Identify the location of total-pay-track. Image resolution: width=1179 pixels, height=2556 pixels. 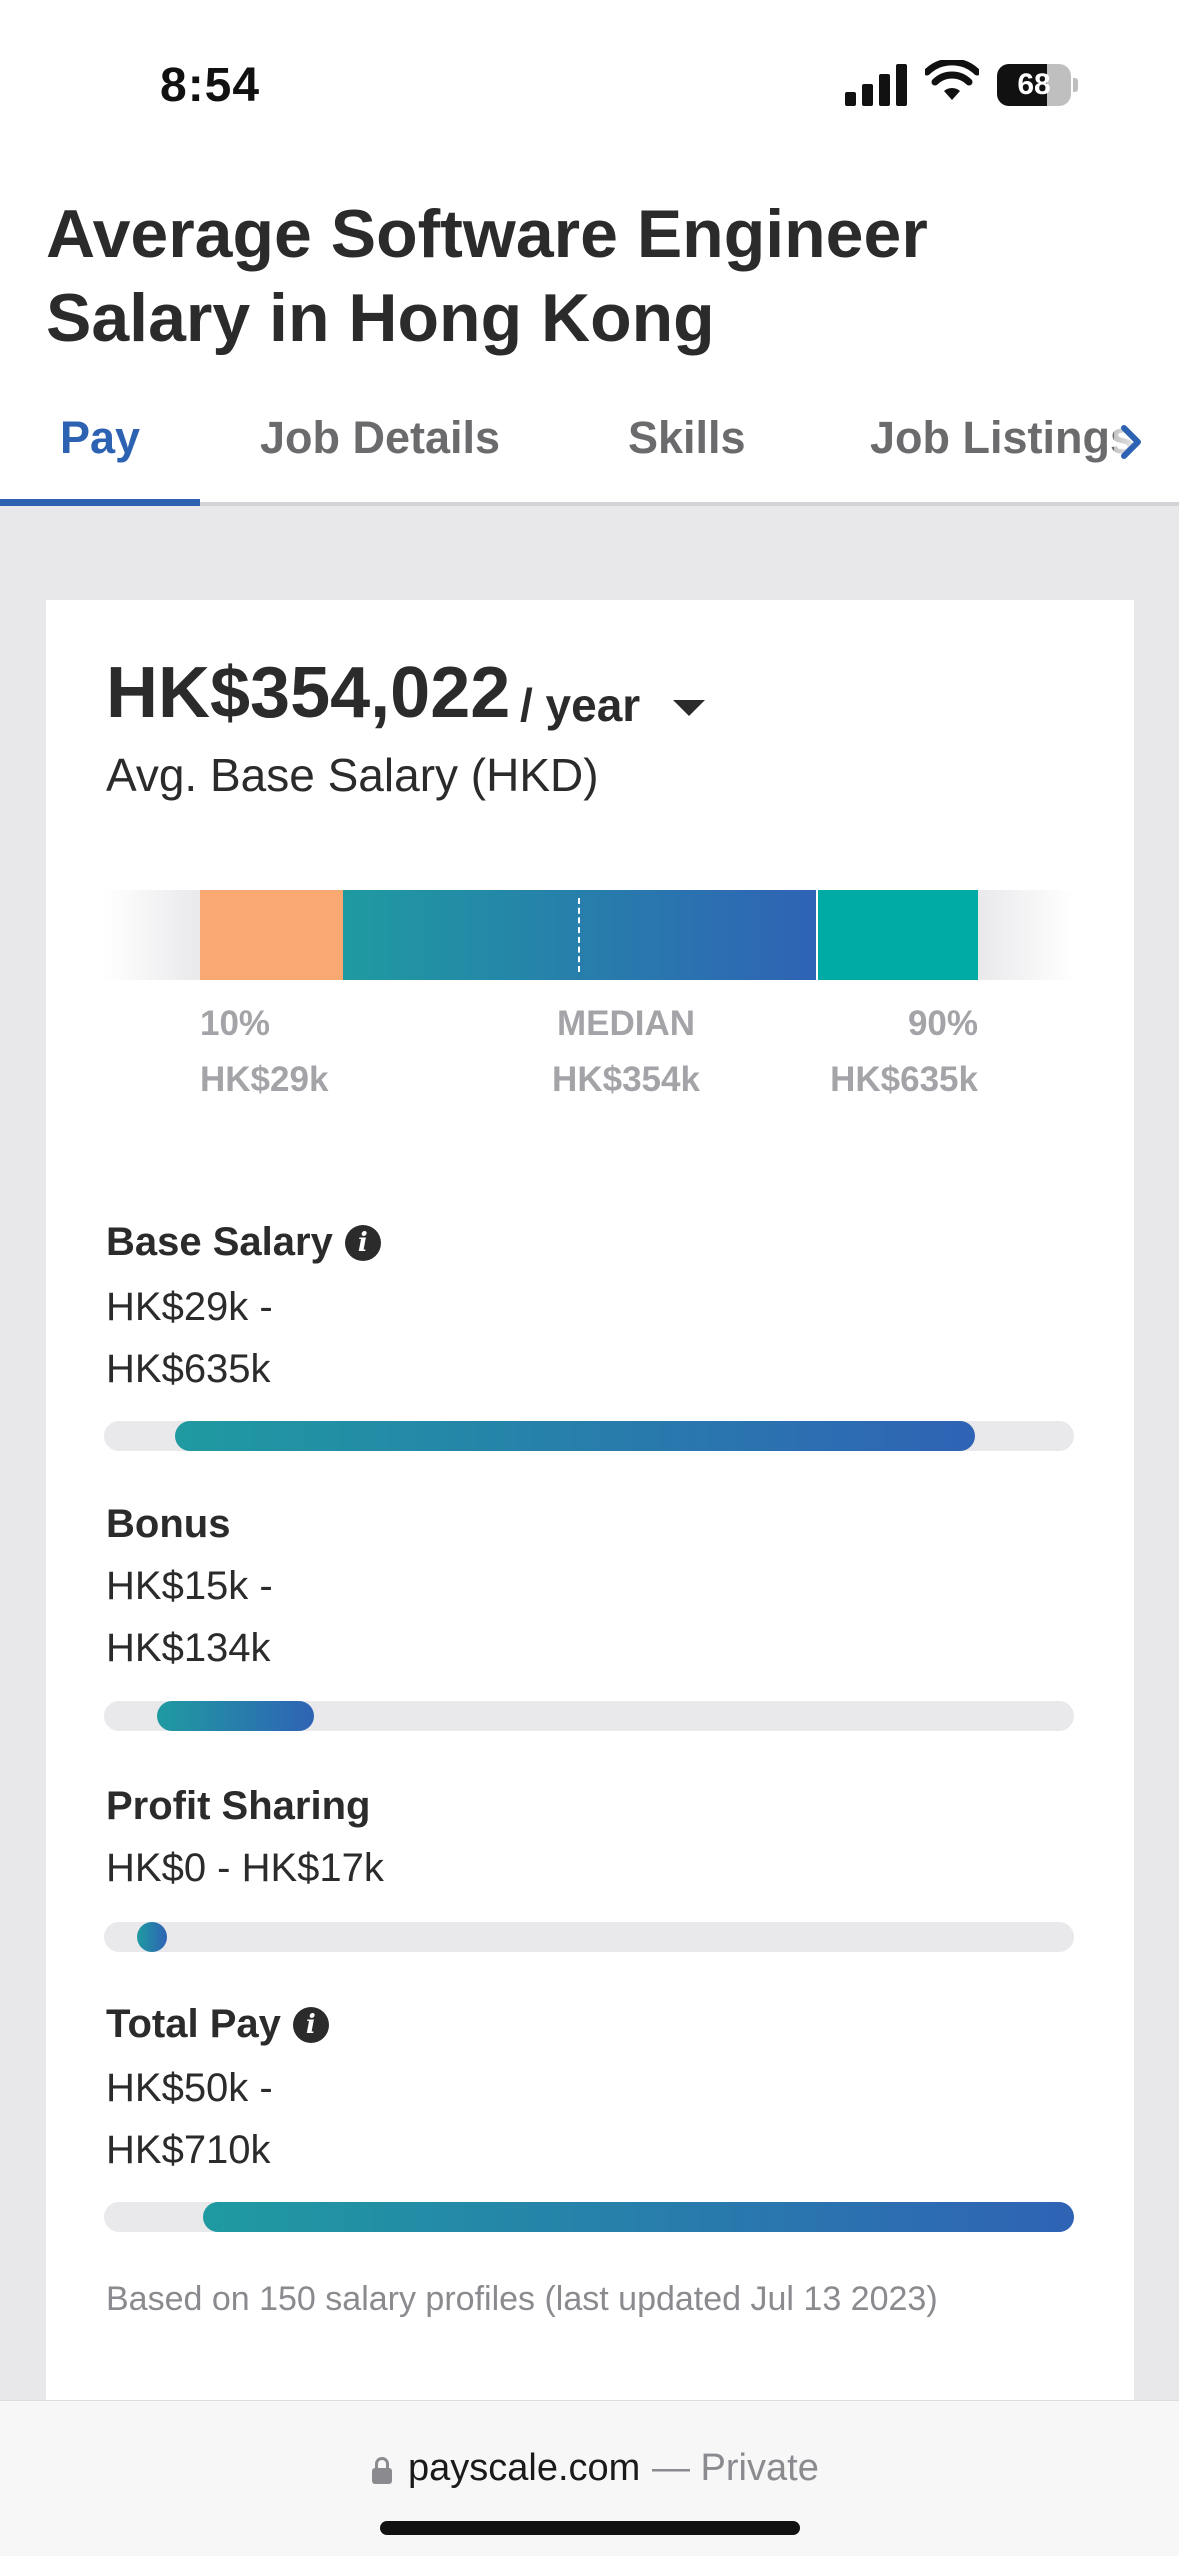
(589, 2217).